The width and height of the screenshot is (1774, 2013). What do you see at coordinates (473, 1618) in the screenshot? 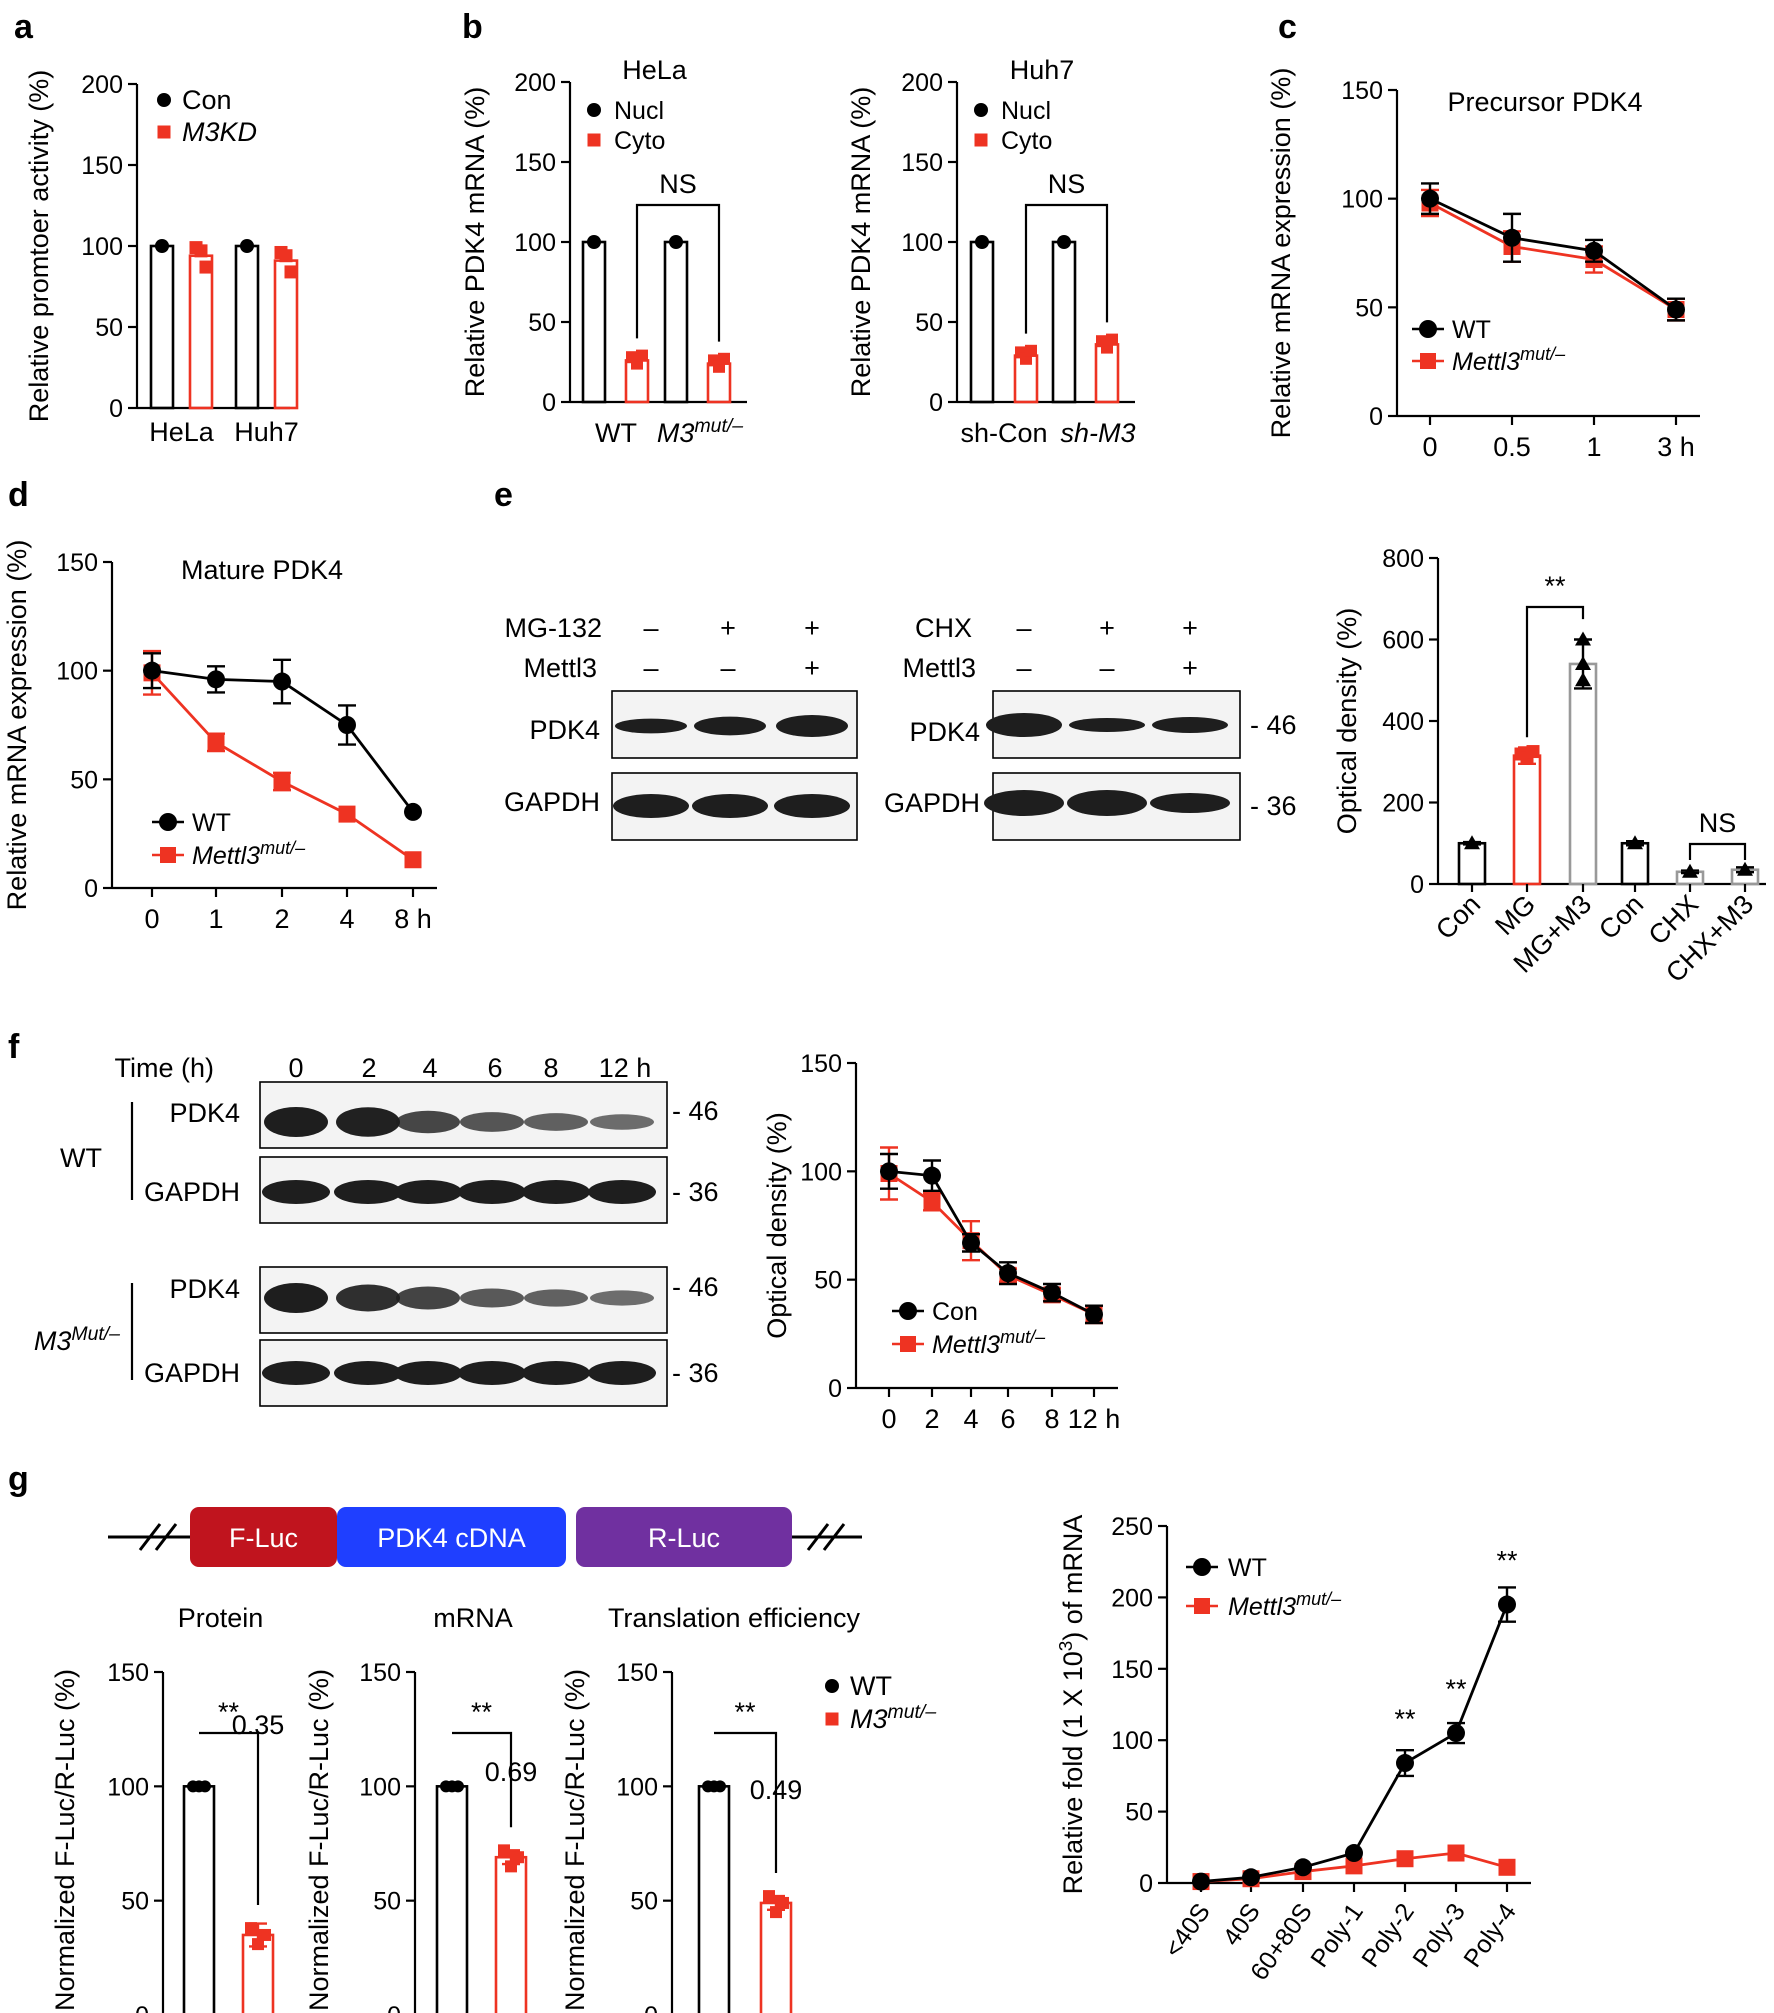
I see `panel-g2-title: mRNA` at bounding box center [473, 1618].